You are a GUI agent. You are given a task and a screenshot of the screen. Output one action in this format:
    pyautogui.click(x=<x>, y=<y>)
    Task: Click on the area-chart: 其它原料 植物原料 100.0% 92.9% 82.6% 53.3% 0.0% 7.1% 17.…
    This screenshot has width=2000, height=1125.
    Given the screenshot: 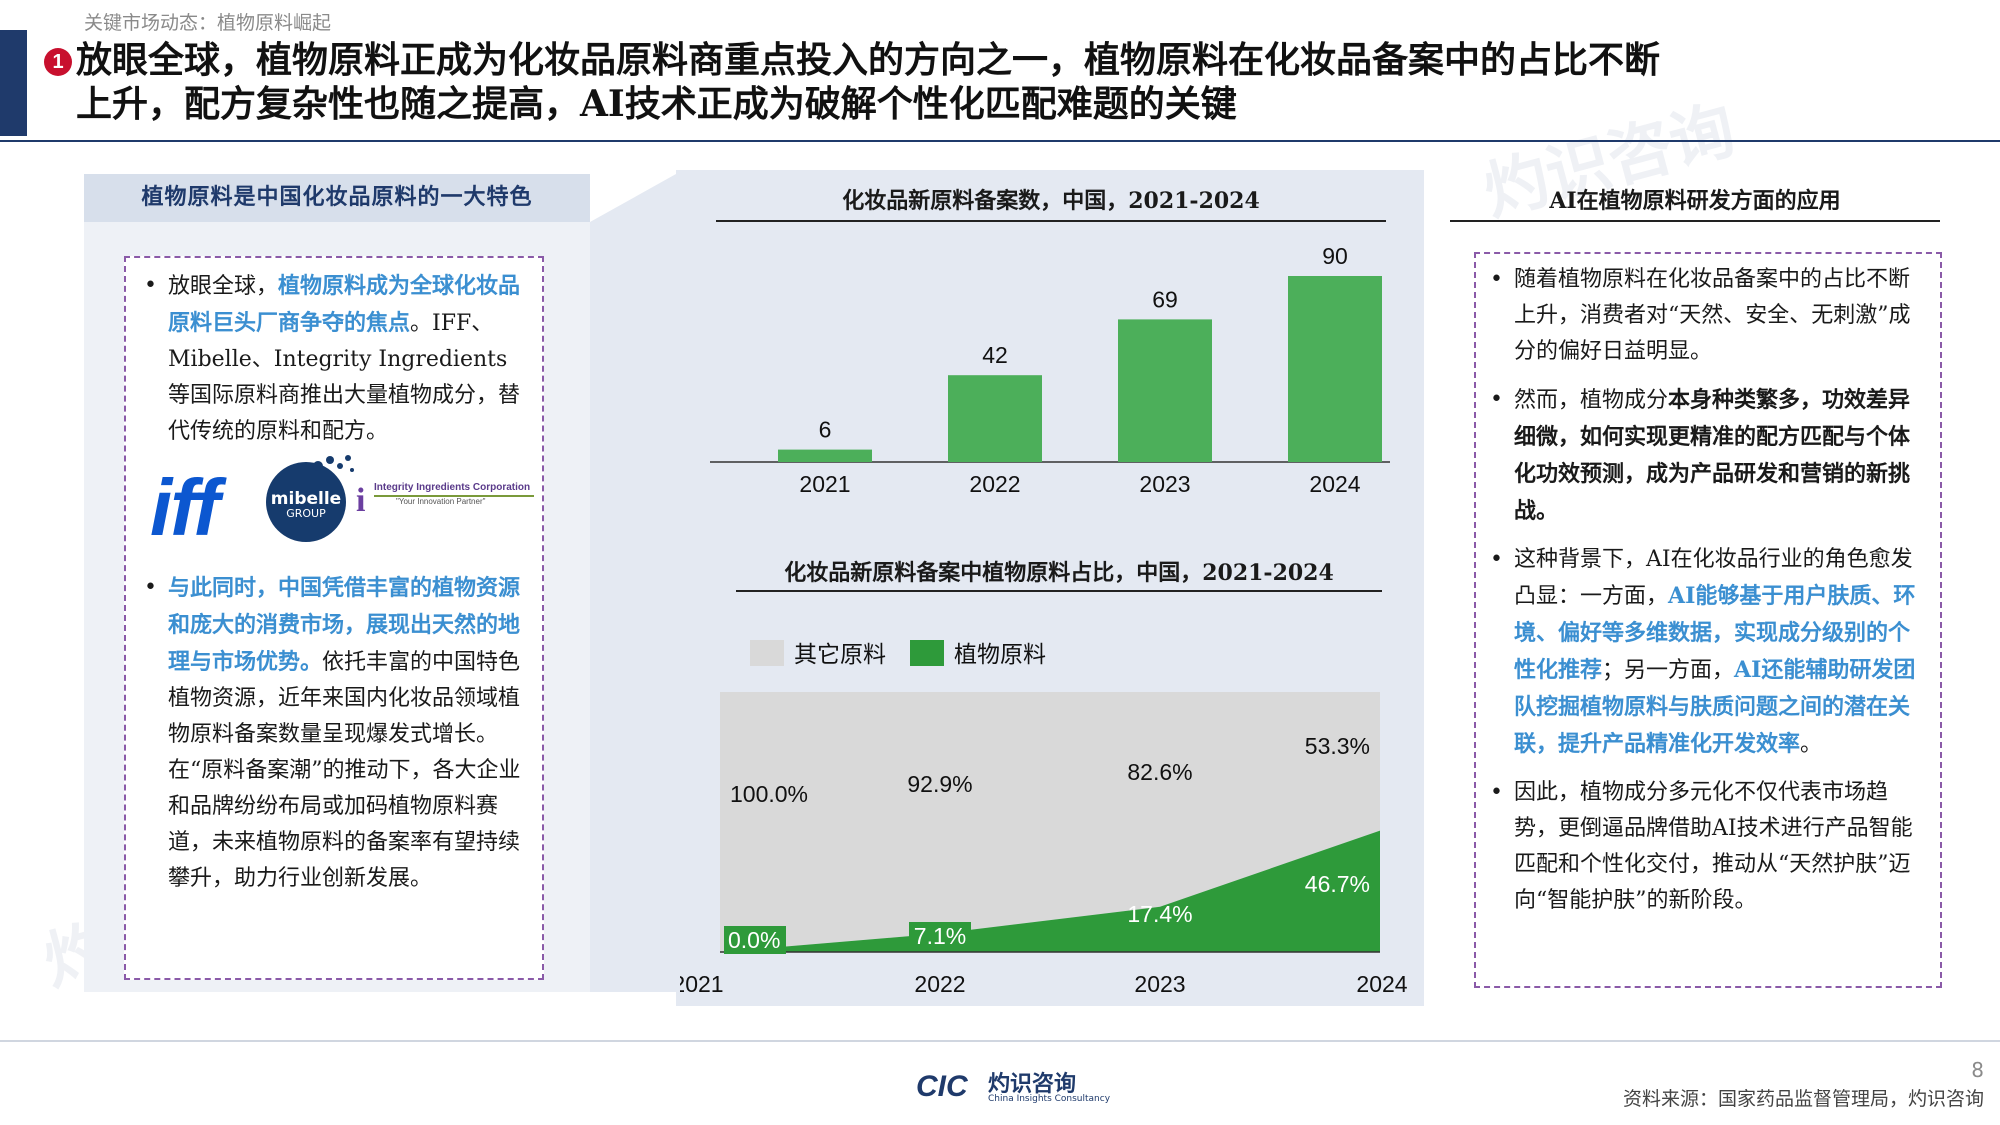 What is the action you would take?
    pyautogui.click(x=1044, y=818)
    